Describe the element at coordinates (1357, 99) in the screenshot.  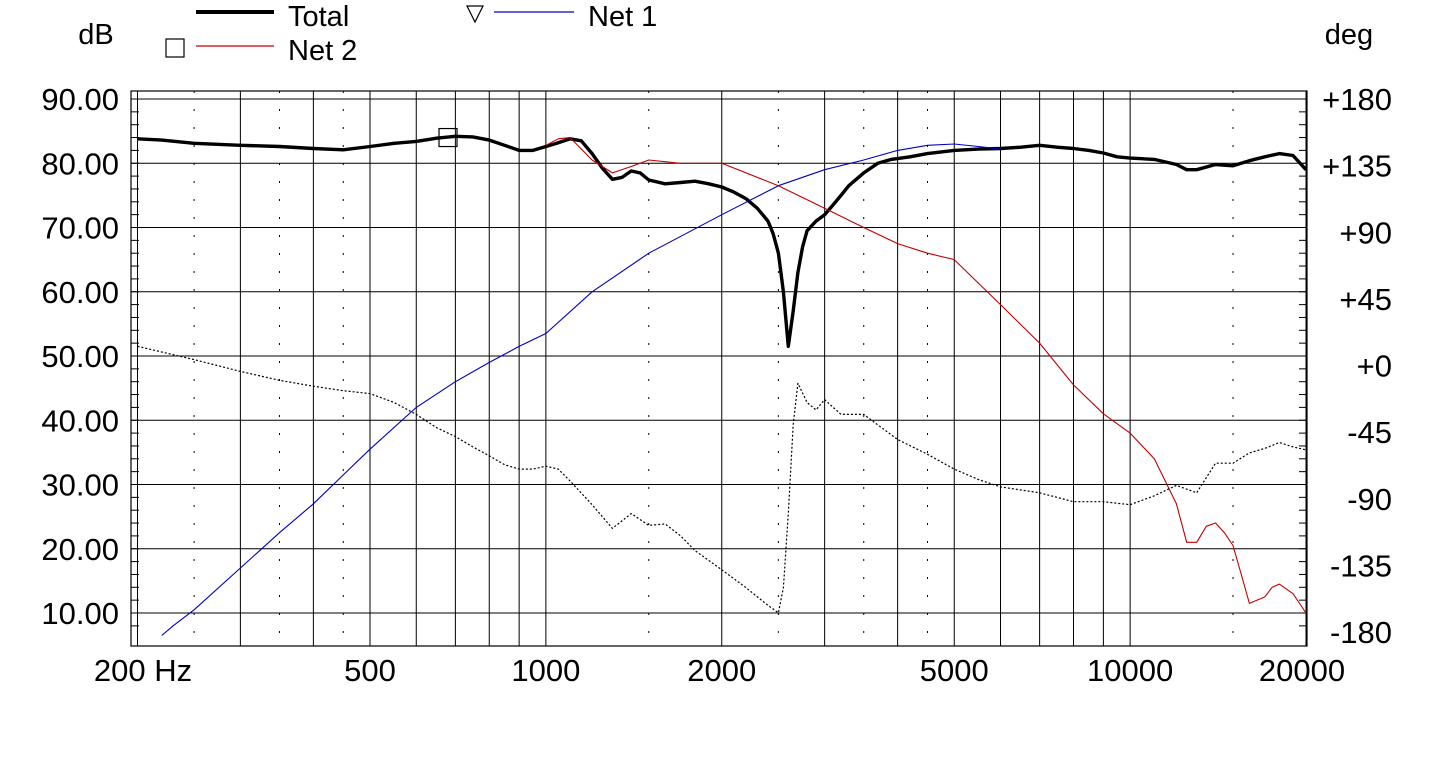
I see `y-right-tick-label: +180` at that location.